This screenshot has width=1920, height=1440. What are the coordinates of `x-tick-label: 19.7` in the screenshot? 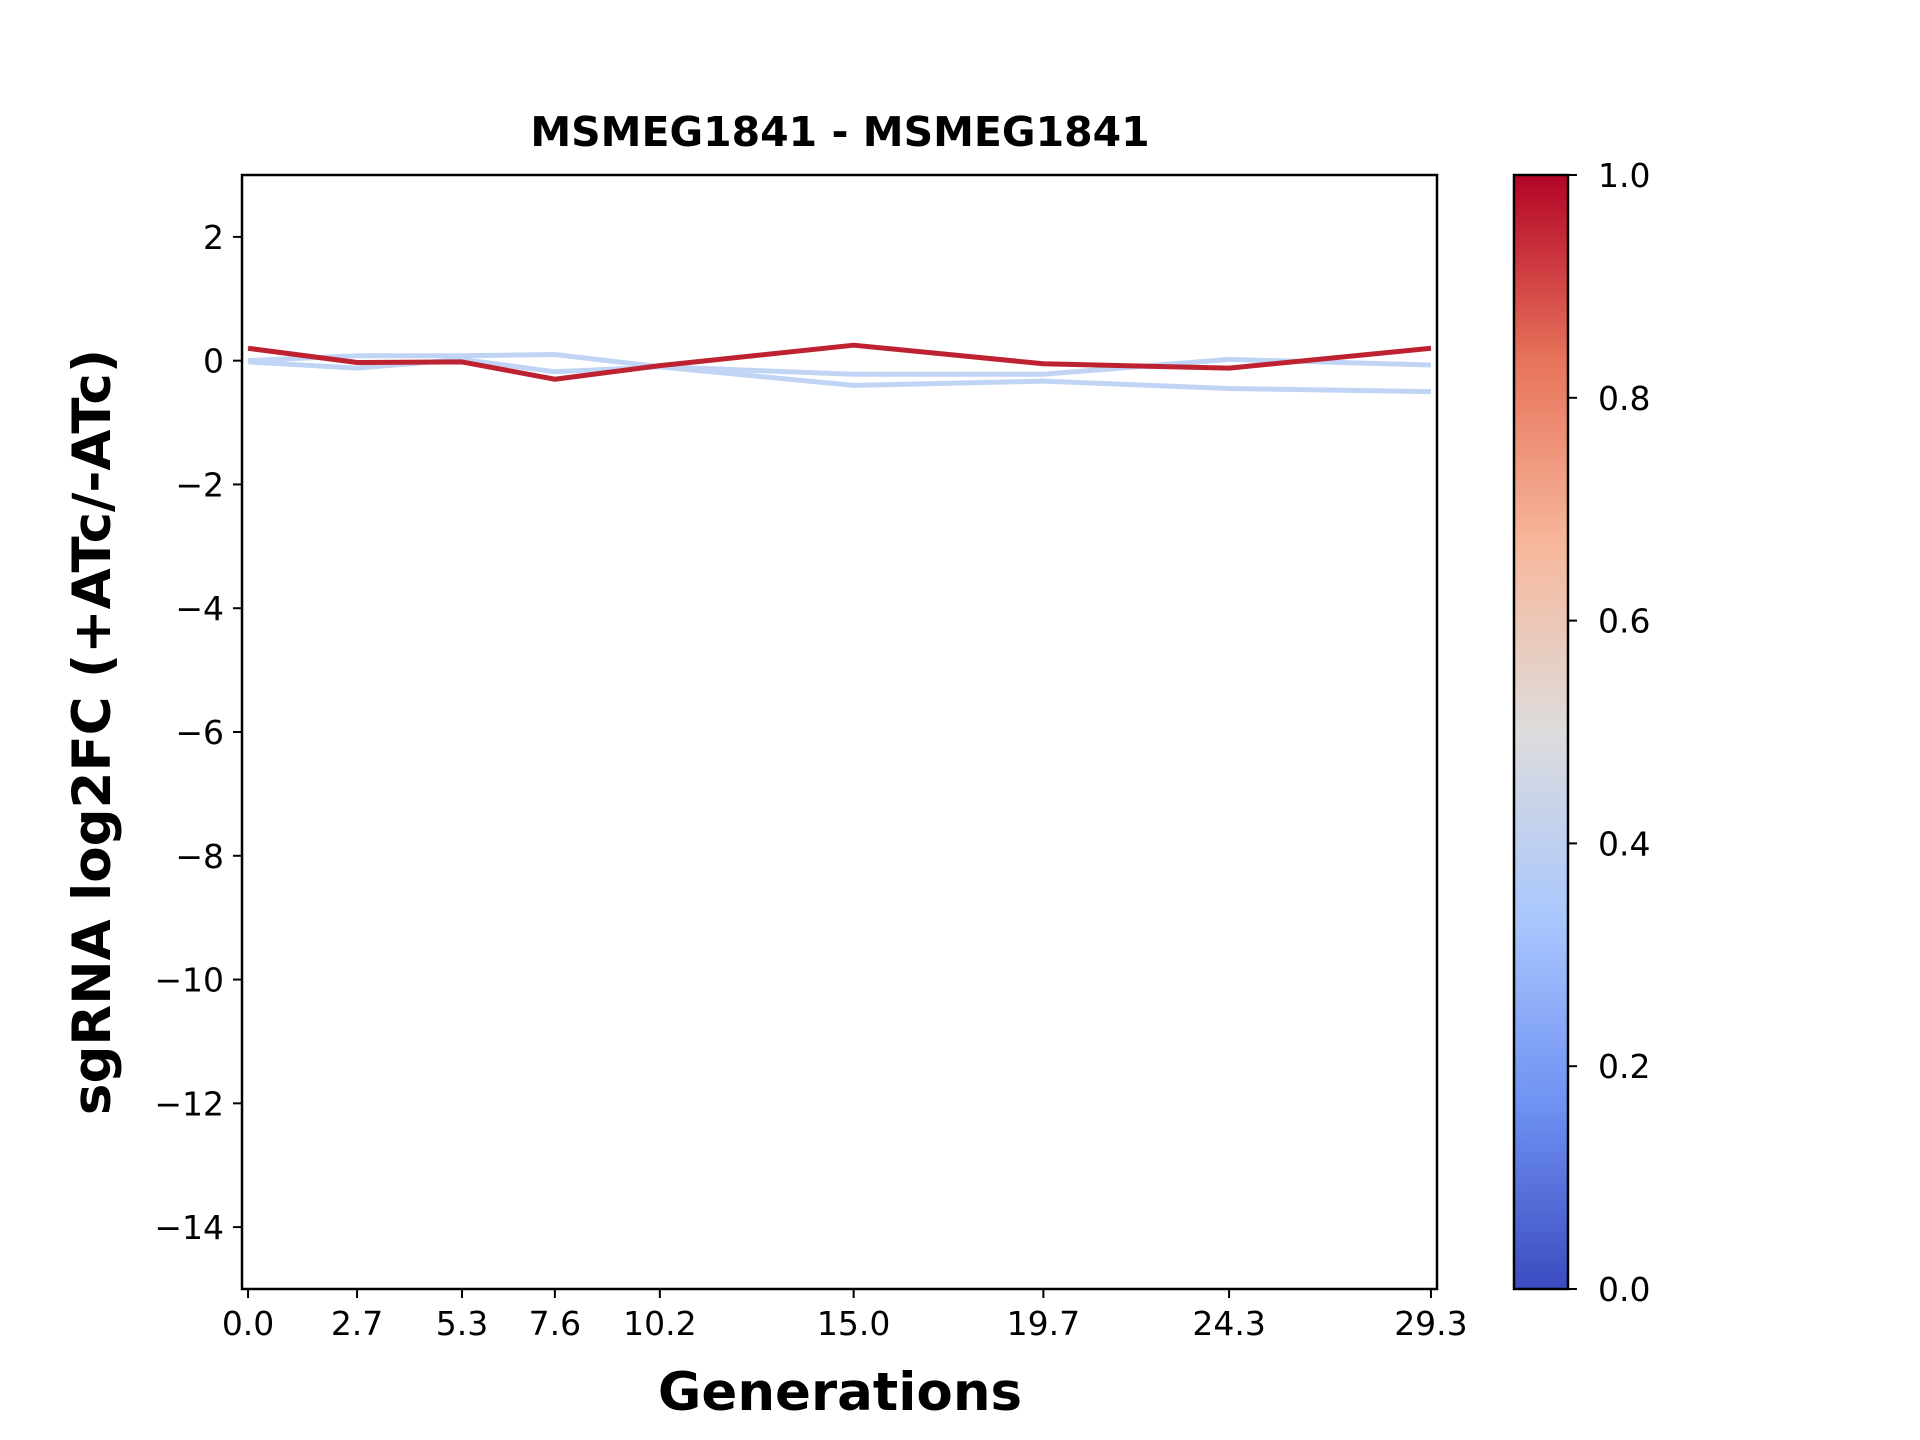 It's located at (1043, 1323).